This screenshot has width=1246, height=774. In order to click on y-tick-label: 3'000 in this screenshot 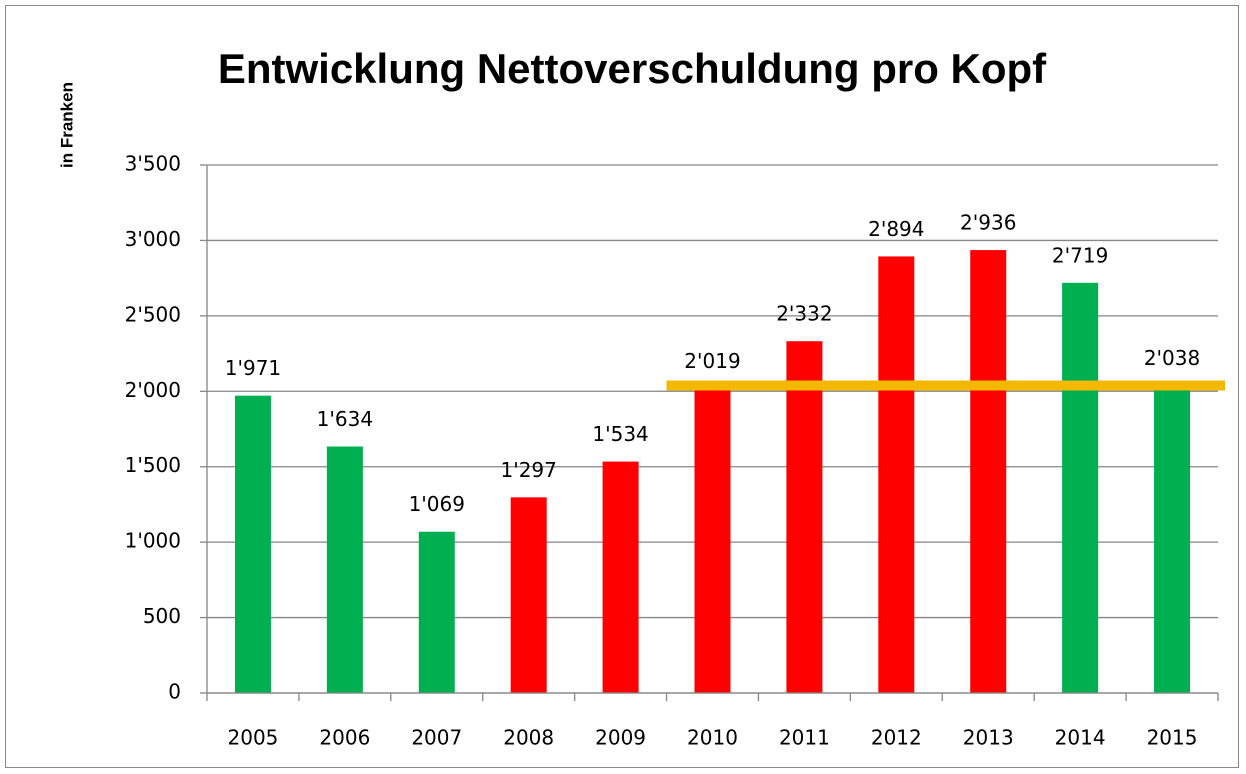, I will do `click(153, 239)`.